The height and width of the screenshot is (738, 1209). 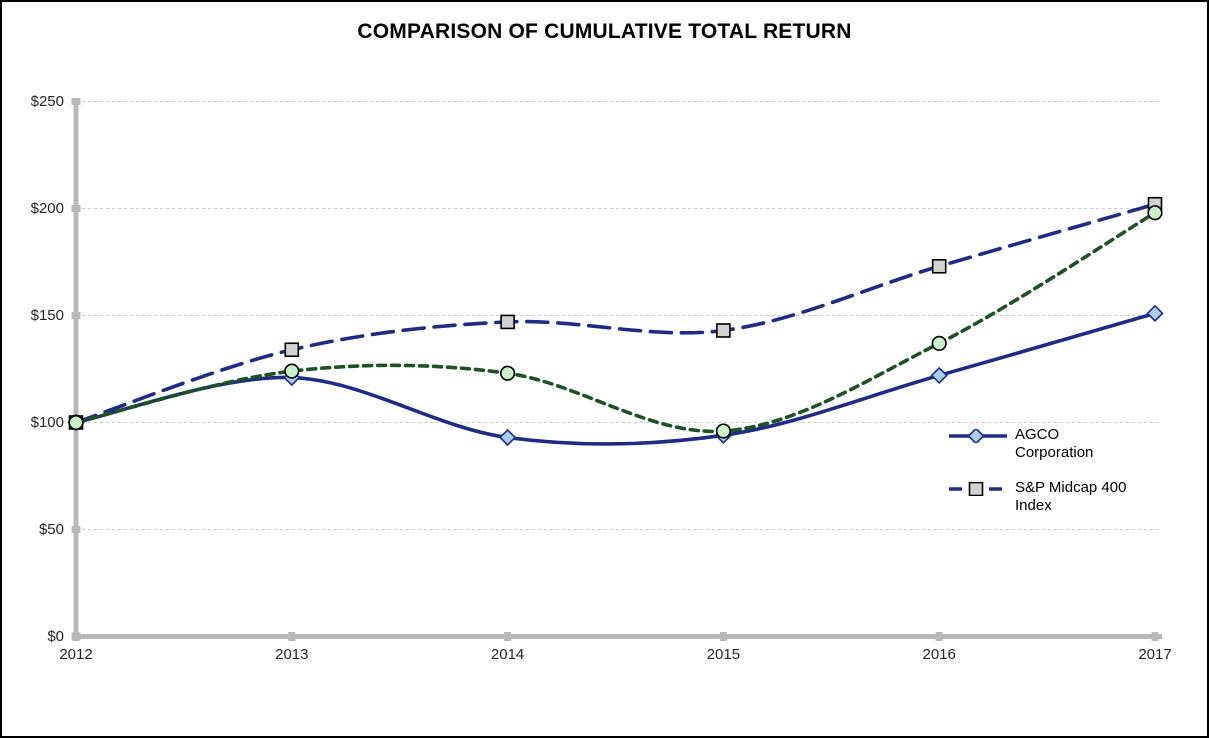 What do you see at coordinates (604, 31) in the screenshot?
I see `chart-title: COMPARISON OF CUMULATIVE TOTAL RETURN` at bounding box center [604, 31].